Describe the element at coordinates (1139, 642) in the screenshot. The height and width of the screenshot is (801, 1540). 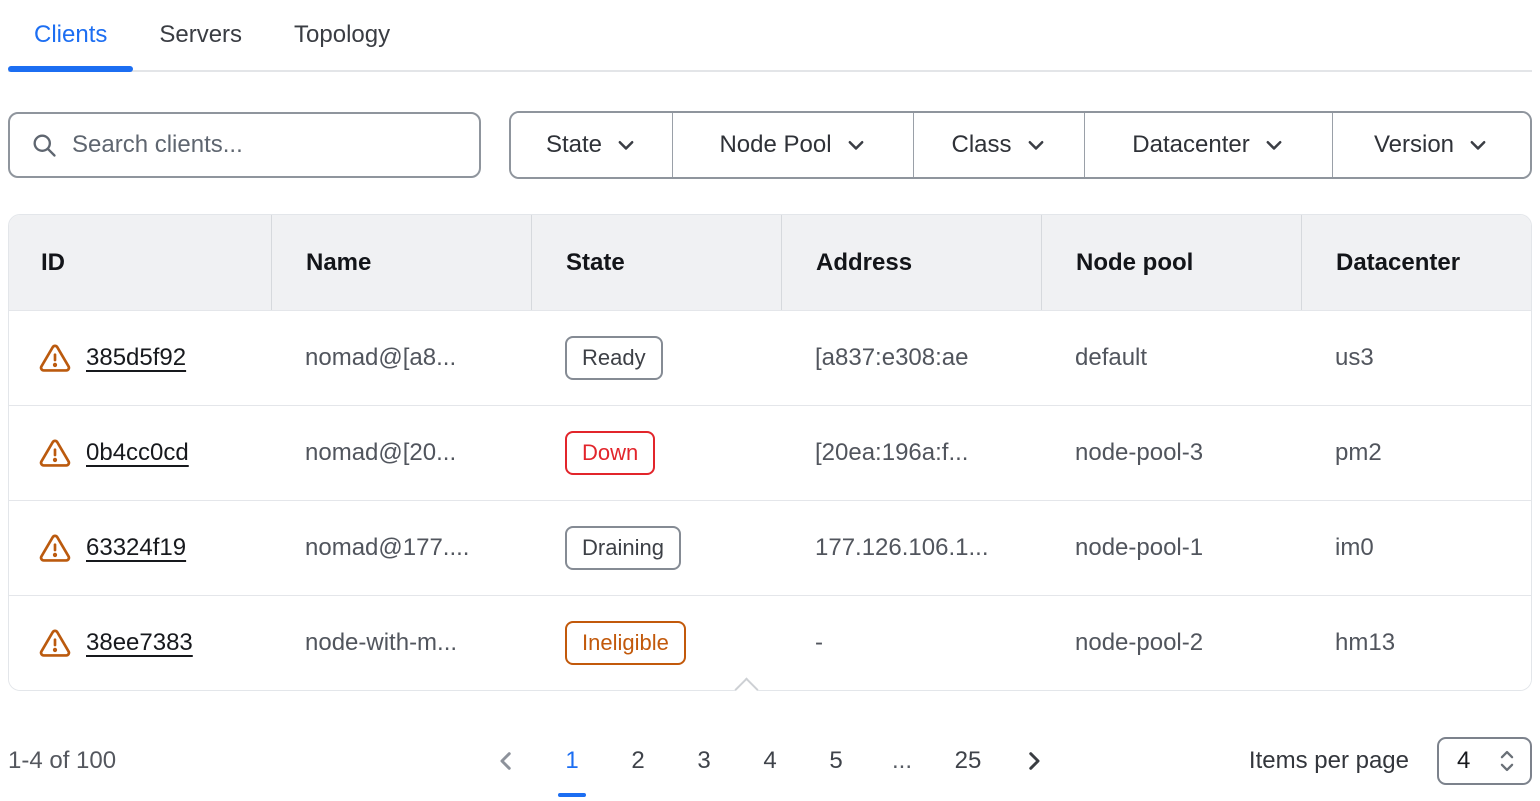
I see `client-node-pool: node-pool-2` at that location.